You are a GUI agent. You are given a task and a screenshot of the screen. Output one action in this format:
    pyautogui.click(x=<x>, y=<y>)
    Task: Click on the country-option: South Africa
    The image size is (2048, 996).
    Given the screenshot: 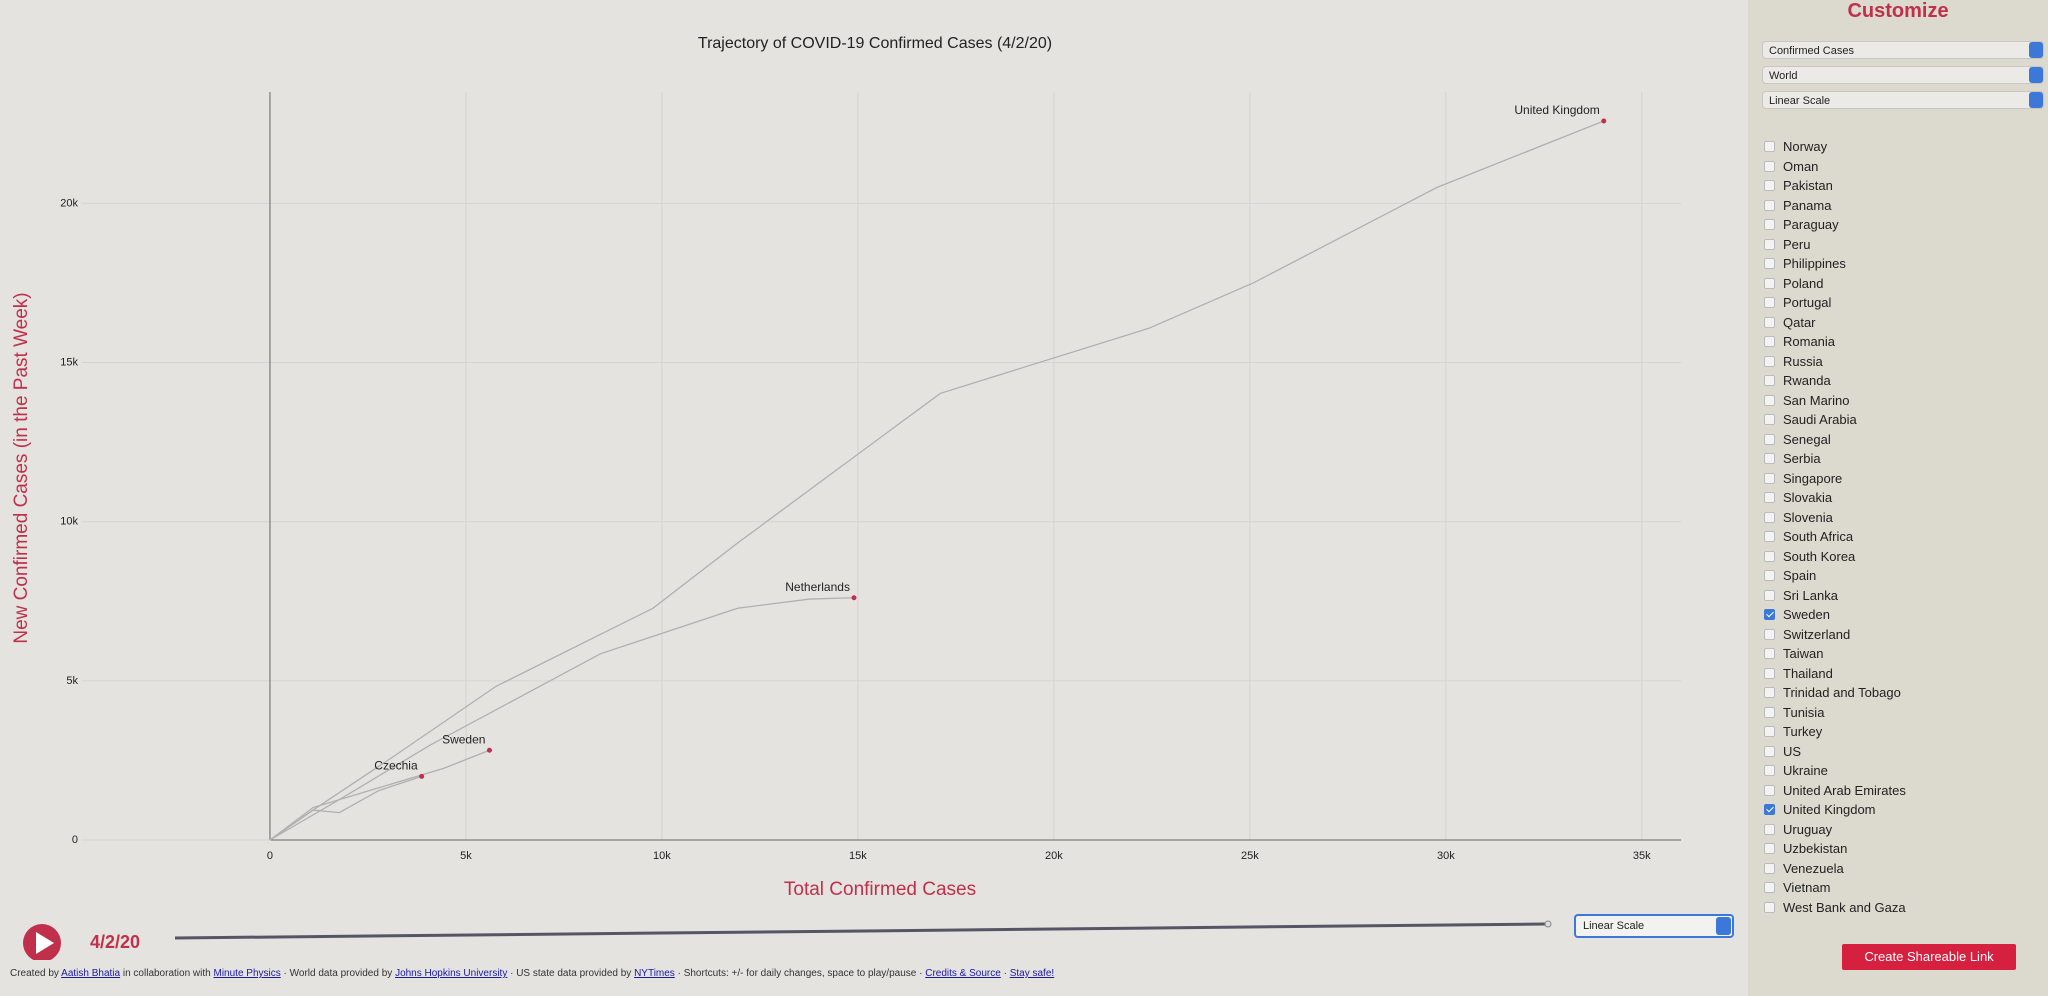 What is the action you would take?
    pyautogui.click(x=1808, y=536)
    